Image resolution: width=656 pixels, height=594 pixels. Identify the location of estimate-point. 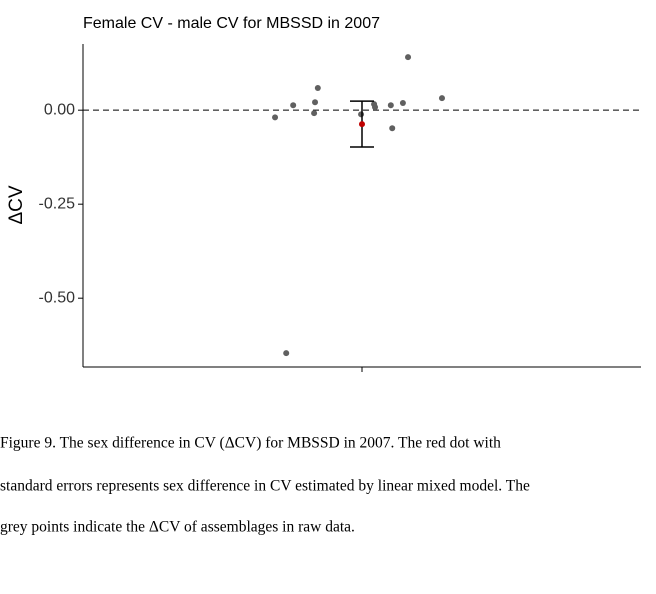
(362, 124).